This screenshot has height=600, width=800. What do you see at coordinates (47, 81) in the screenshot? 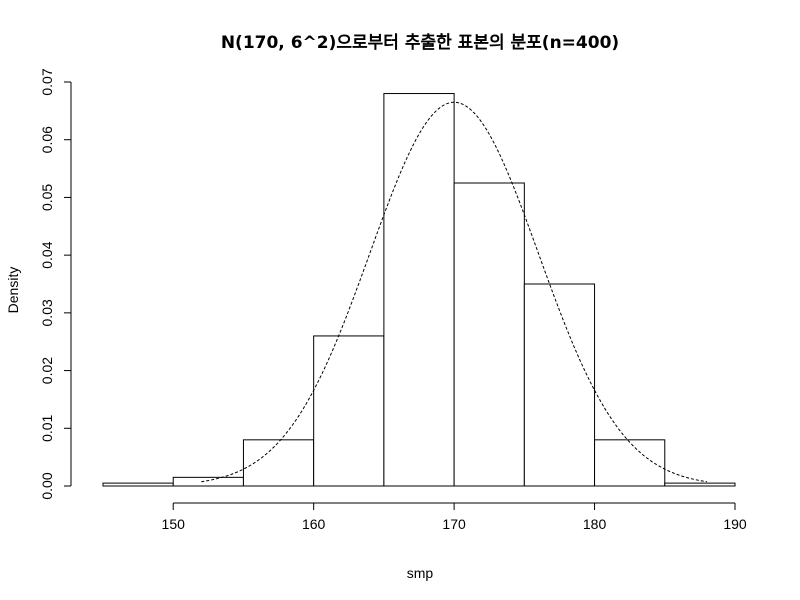
I see `y-tick-label: 0.07` at bounding box center [47, 81].